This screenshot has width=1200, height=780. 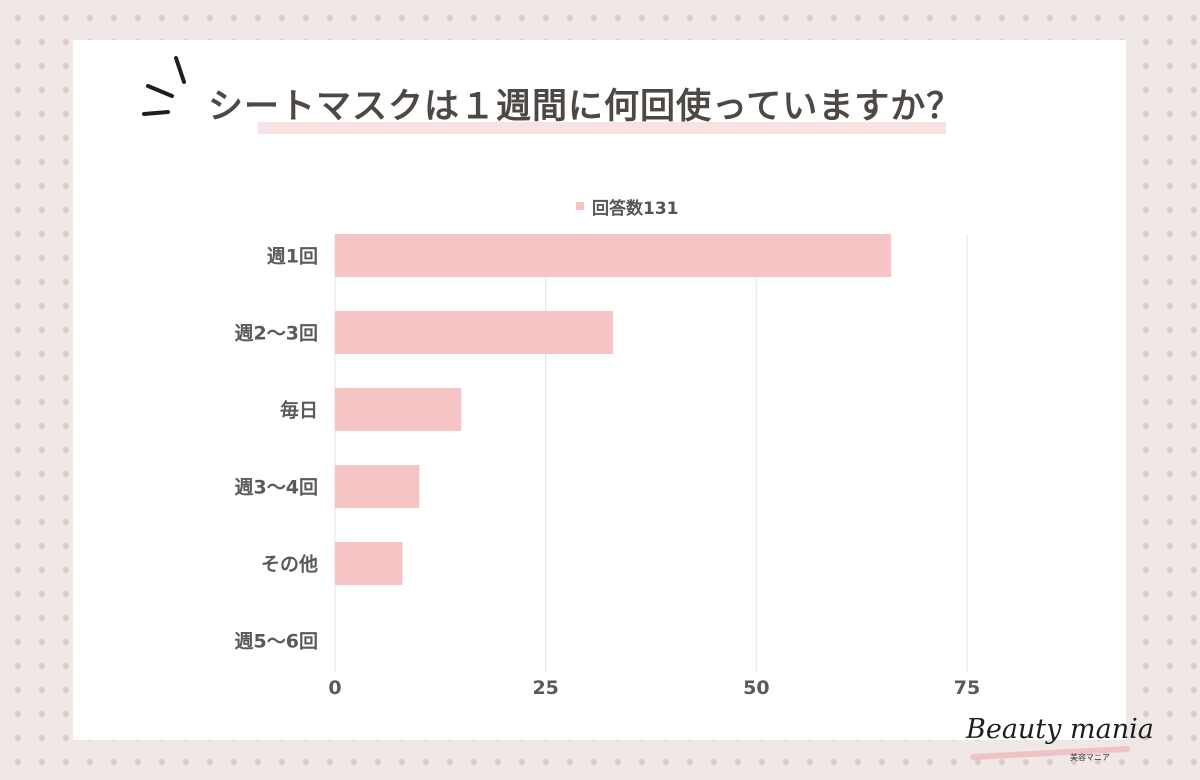 What do you see at coordinates (602, 128) in the screenshot?
I see `title-highlight` at bounding box center [602, 128].